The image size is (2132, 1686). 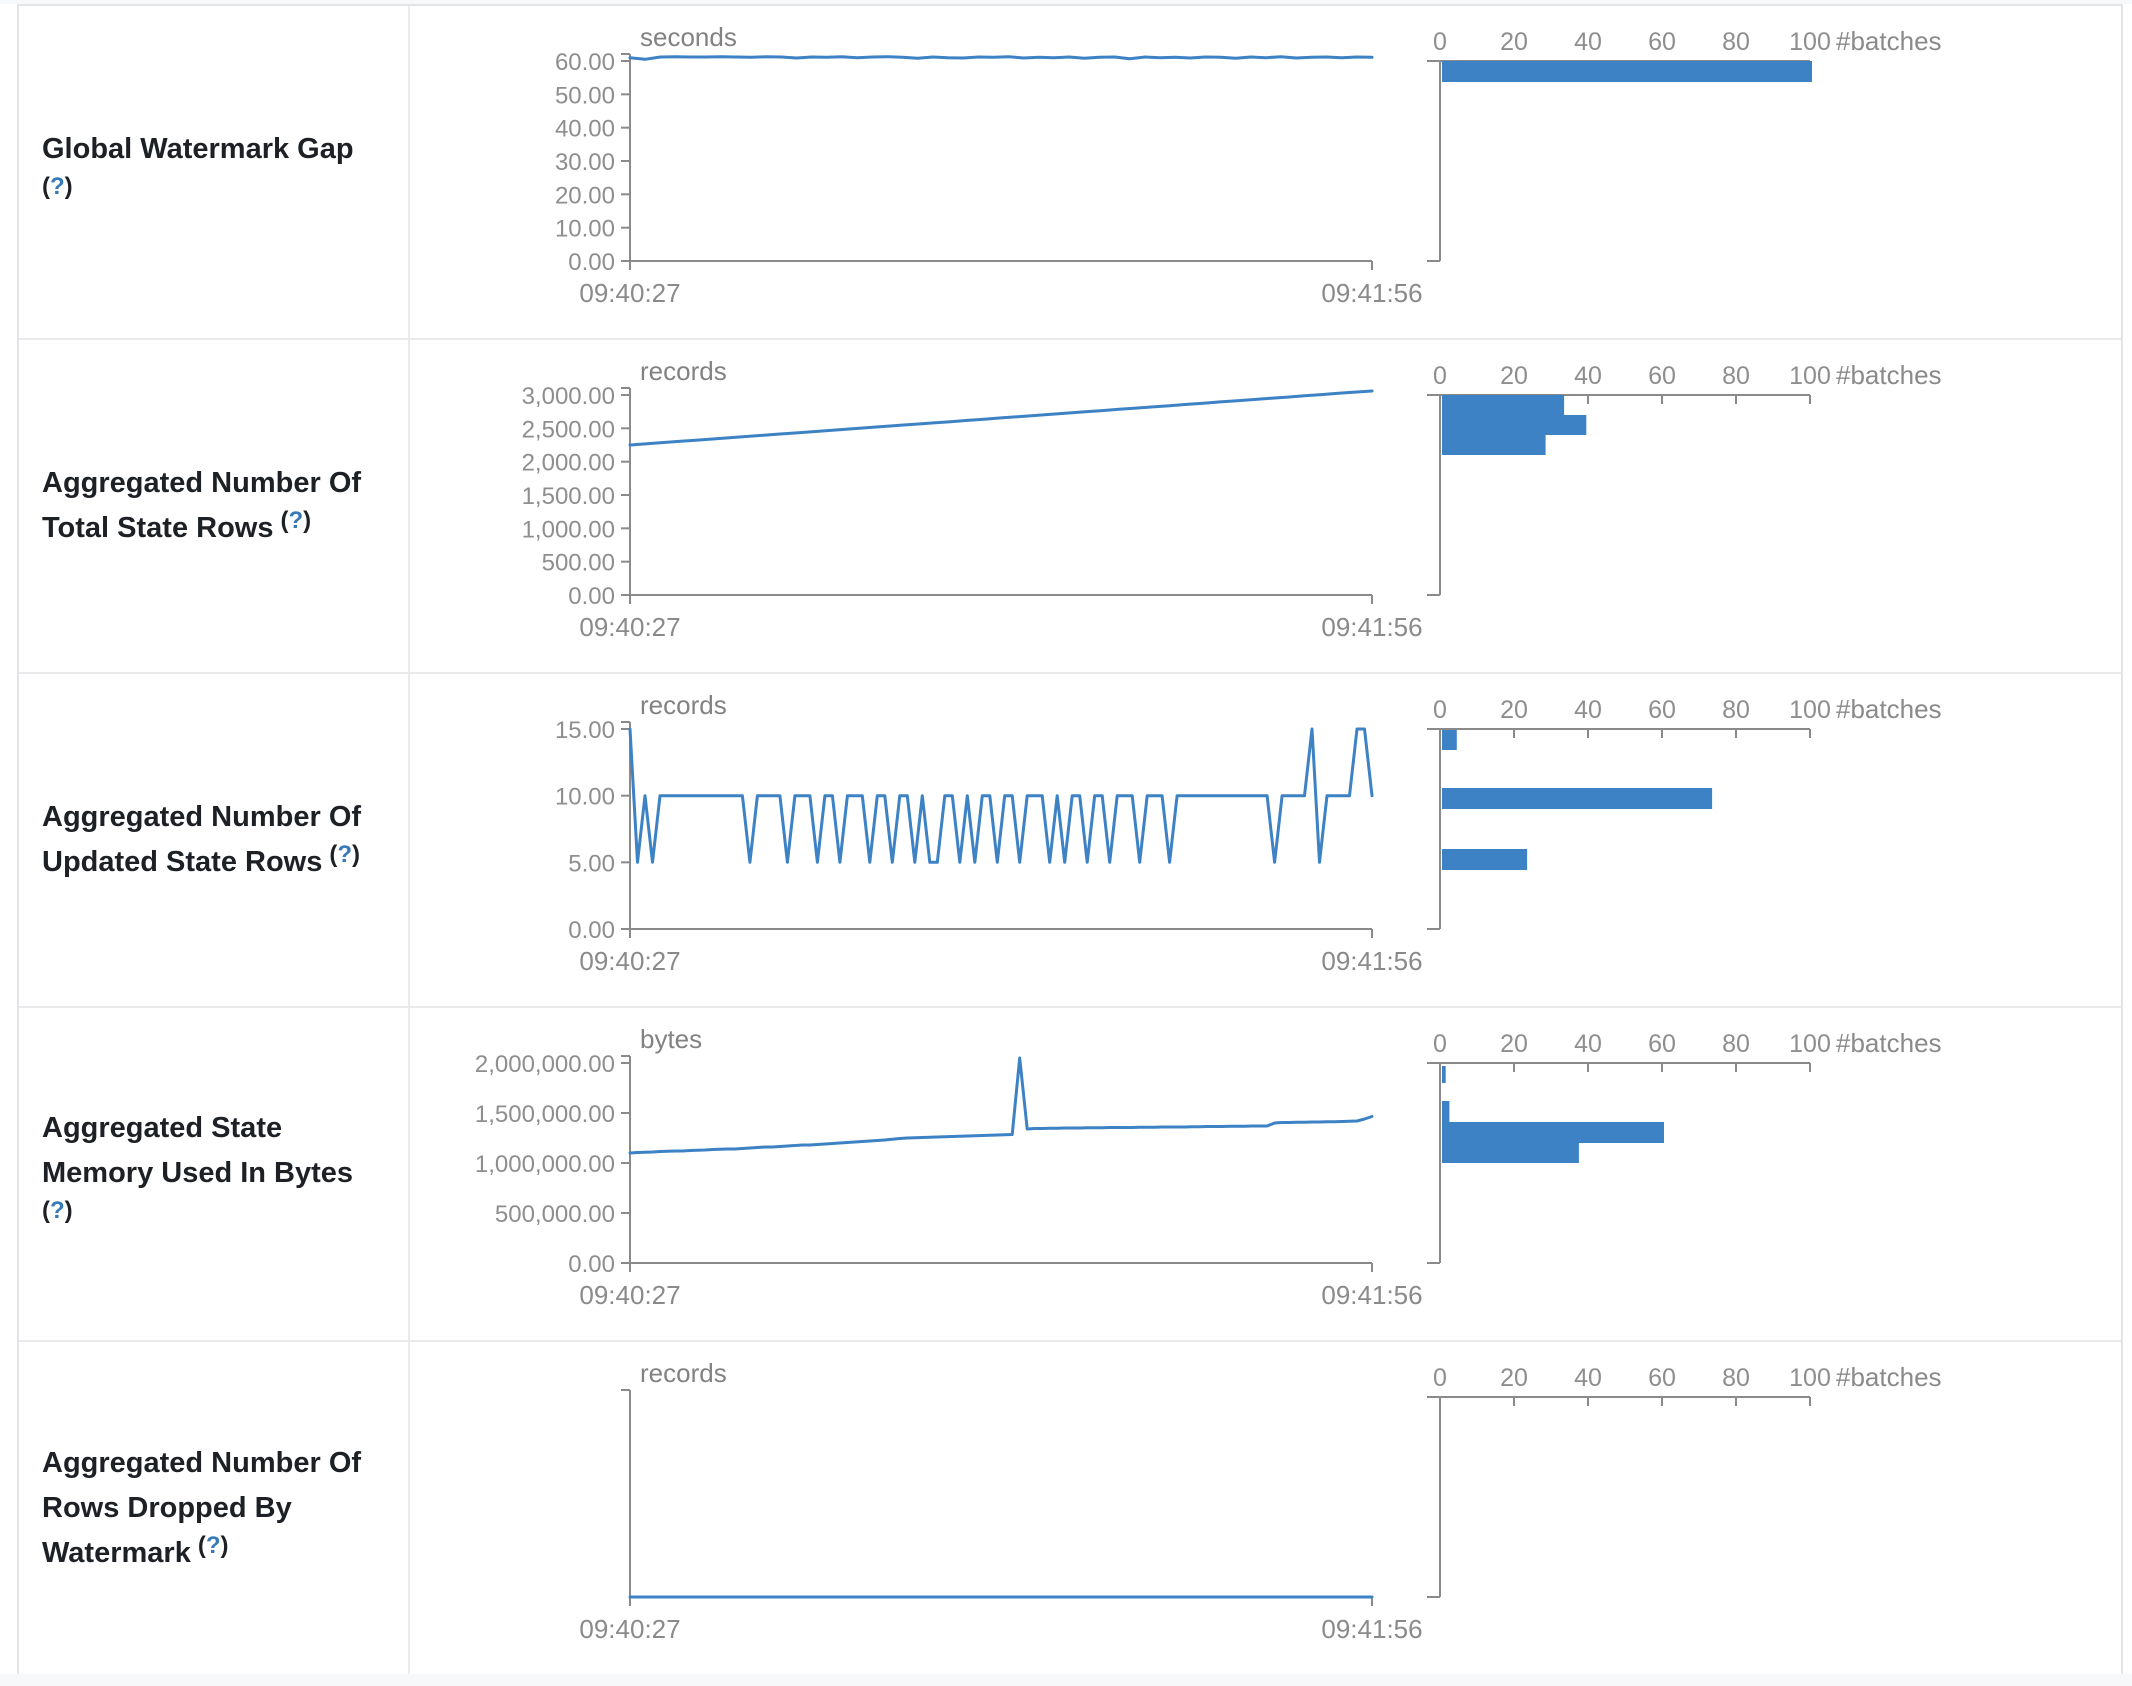 What do you see at coordinates (671, 1039) in the screenshot?
I see `timeline-unit-label: bytes` at bounding box center [671, 1039].